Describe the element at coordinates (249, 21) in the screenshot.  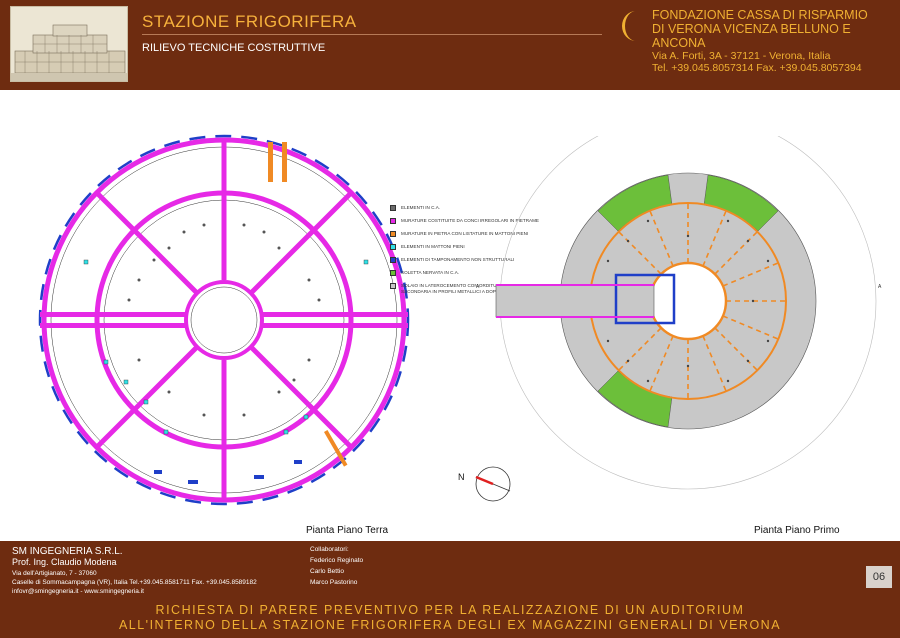
I see `sheet-title: STAZIONE FRIGORIFERA` at that location.